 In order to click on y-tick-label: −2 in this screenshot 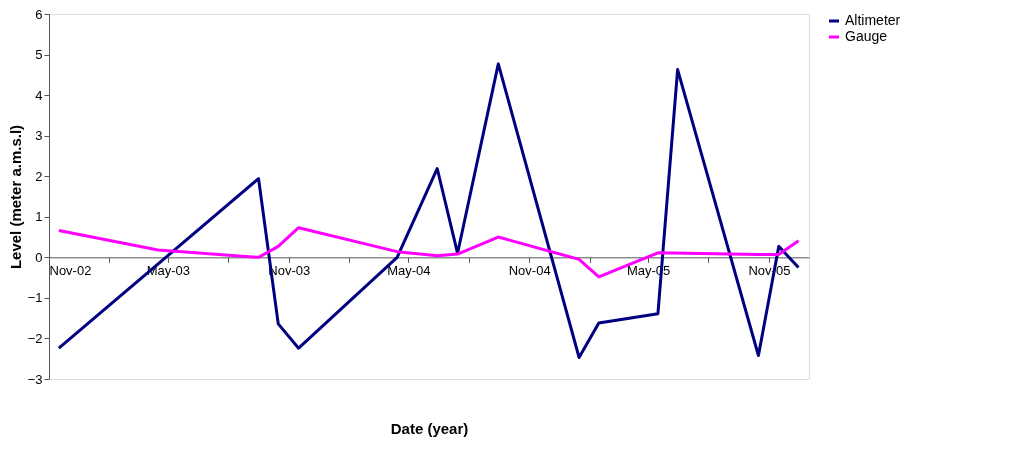, I will do `click(35, 338)`.